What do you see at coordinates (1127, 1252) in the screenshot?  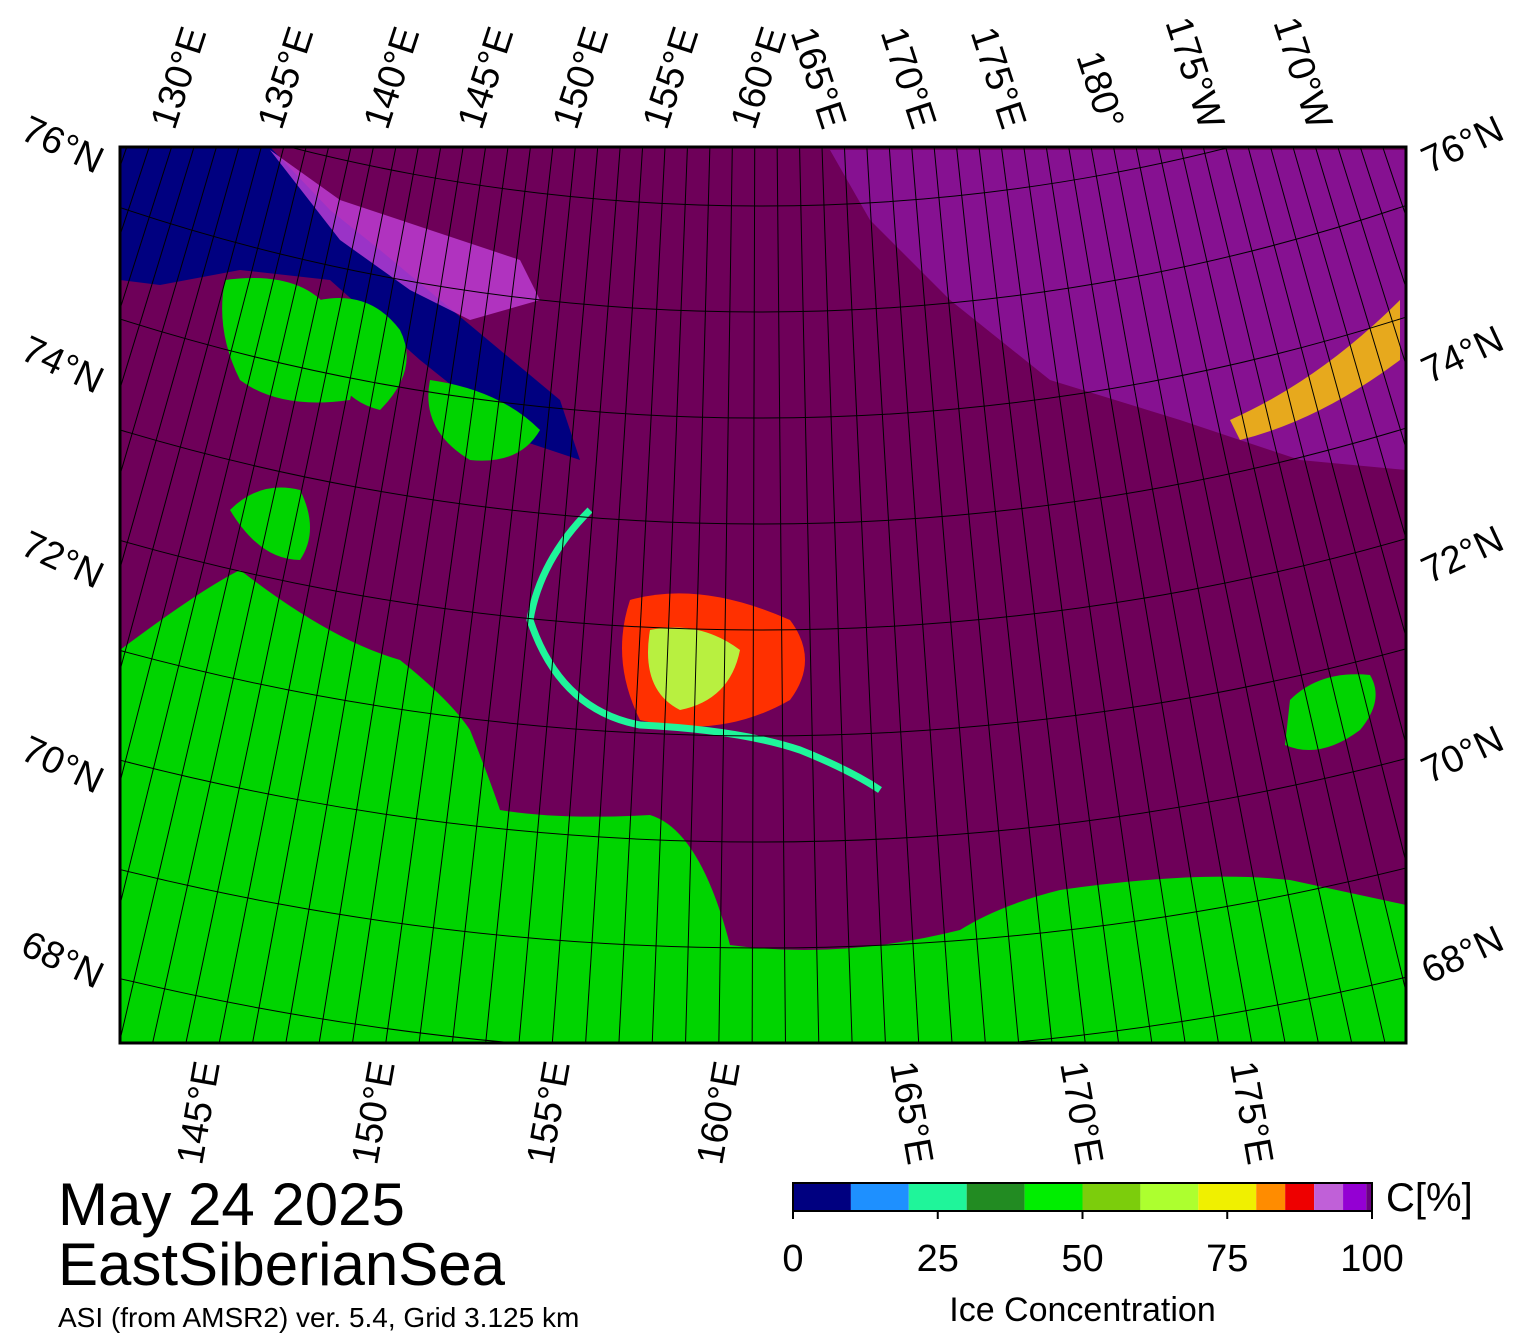 I see `colorbar: 0 25 50 75 100 C[%] Ice Concentration` at bounding box center [1127, 1252].